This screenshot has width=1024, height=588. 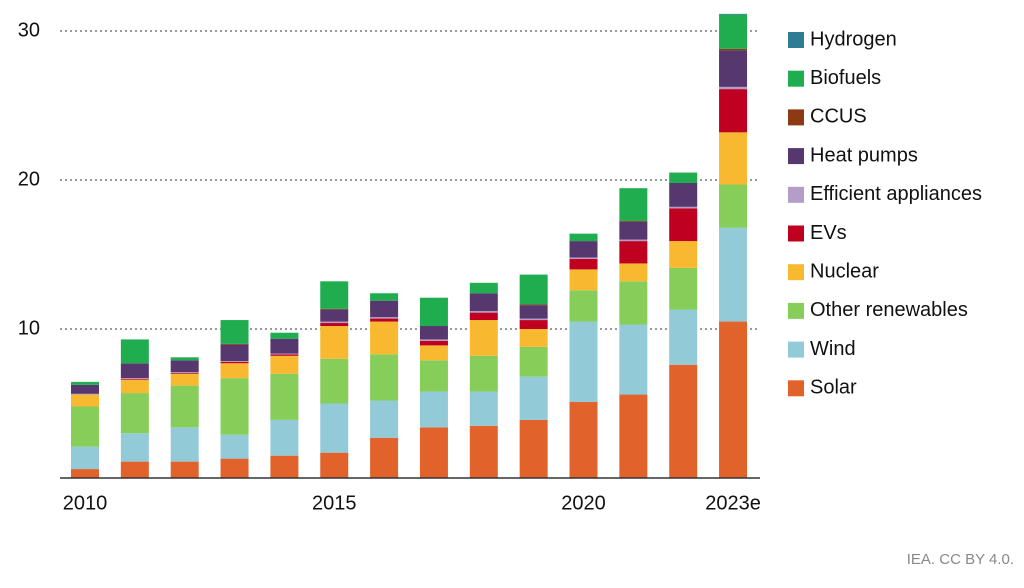 What do you see at coordinates (833, 388) in the screenshot?
I see `legend-label: Solar` at bounding box center [833, 388].